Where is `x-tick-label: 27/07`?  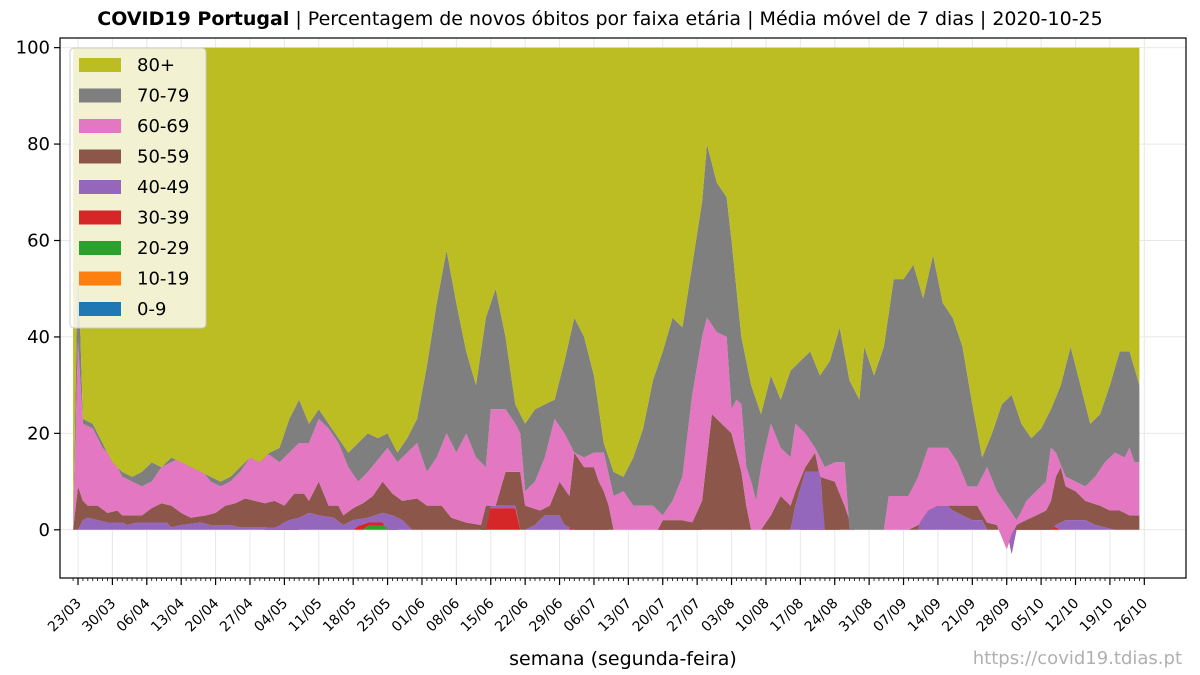
x-tick-label: 27/07 is located at coordinates (684, 616).